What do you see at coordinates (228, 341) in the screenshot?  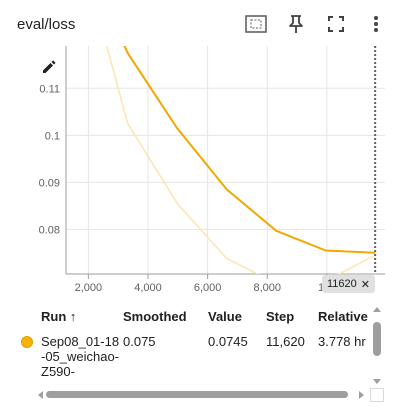 I see `cell-value: 0.0745` at bounding box center [228, 341].